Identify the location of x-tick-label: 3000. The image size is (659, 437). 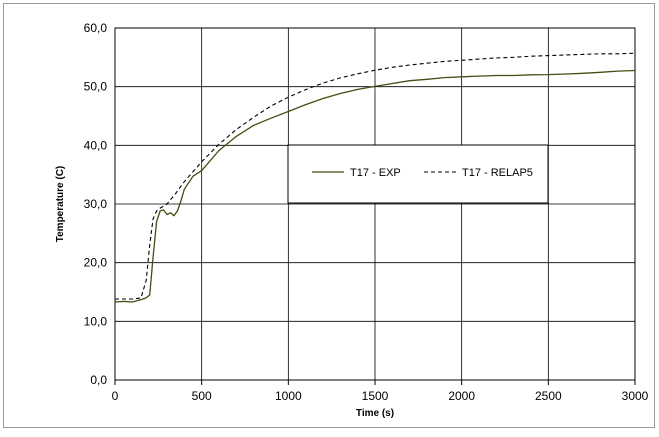
(635, 396).